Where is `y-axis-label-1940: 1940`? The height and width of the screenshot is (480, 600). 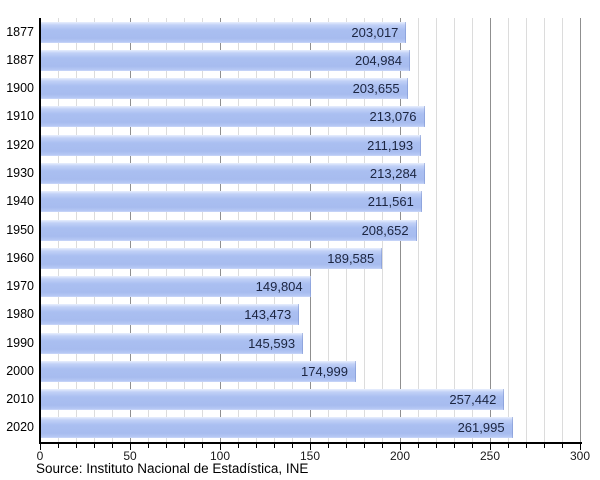 y-axis-label-1940: 1940 is located at coordinates (20, 201).